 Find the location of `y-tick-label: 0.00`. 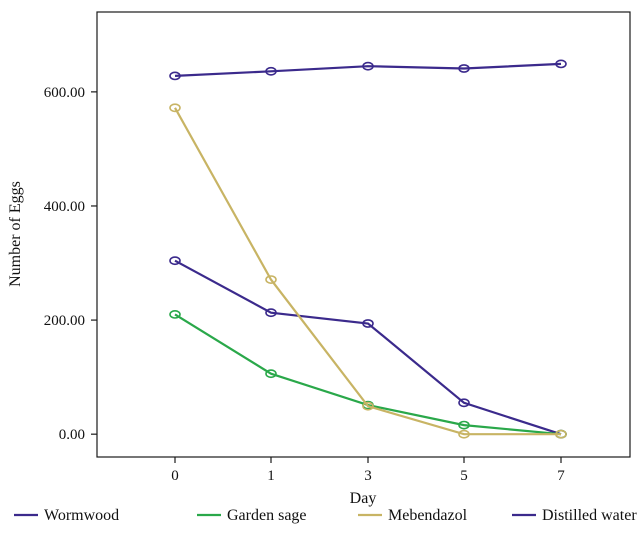

y-tick-label: 0.00 is located at coordinates (72, 435).